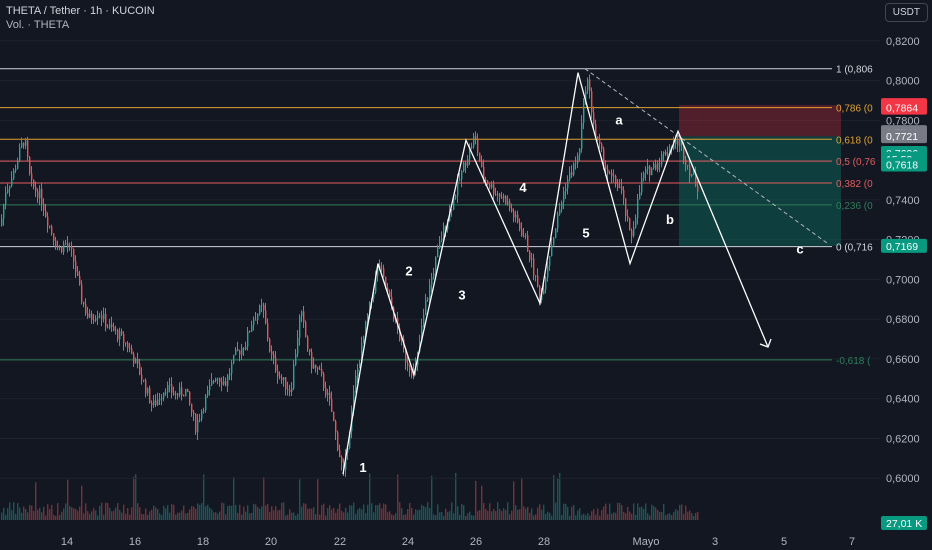 The image size is (932, 550). I want to click on currency-button: USDT, so click(906, 12).